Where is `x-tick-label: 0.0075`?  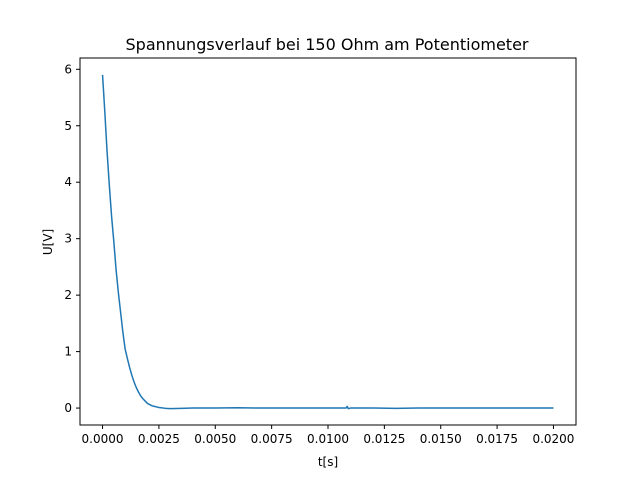
x-tick-label: 0.0075 is located at coordinates (272, 439).